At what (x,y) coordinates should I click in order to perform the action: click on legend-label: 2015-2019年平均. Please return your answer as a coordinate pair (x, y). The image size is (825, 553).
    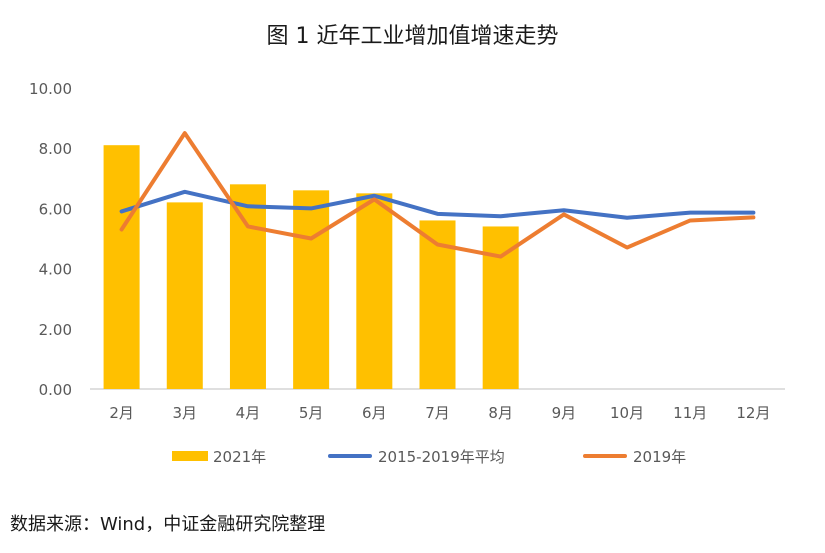
    Looking at the image, I should click on (441, 457).